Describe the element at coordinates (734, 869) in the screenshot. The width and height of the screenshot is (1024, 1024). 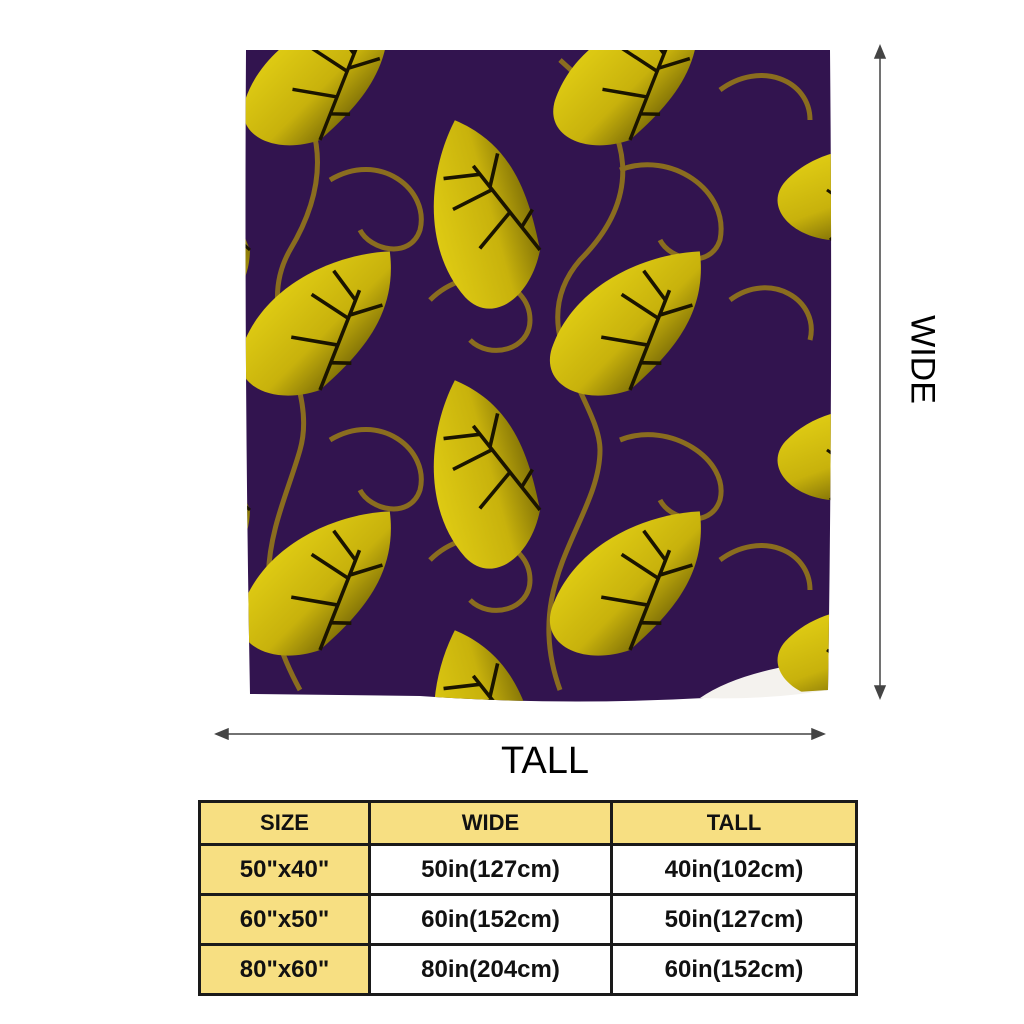
I see `tall-cell: 40in(102cm)` at that location.